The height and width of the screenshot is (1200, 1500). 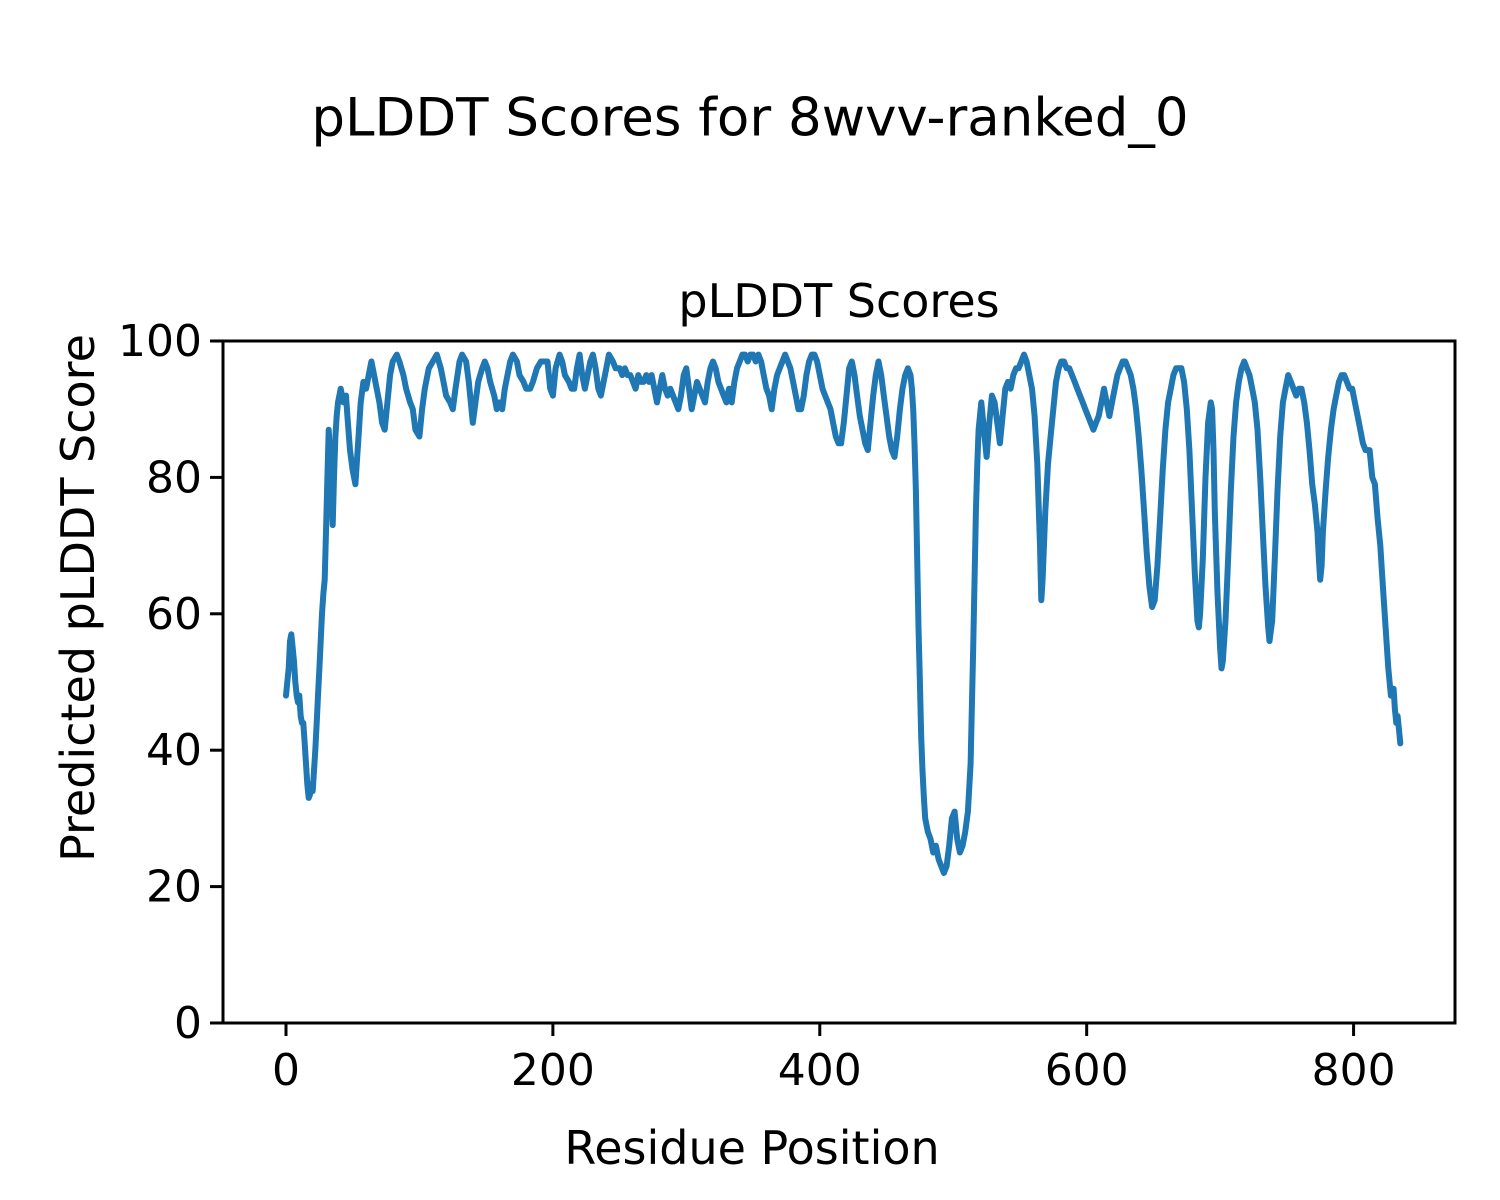 What do you see at coordinates (160, 341) in the screenshot?
I see `y-tick-label: 100` at bounding box center [160, 341].